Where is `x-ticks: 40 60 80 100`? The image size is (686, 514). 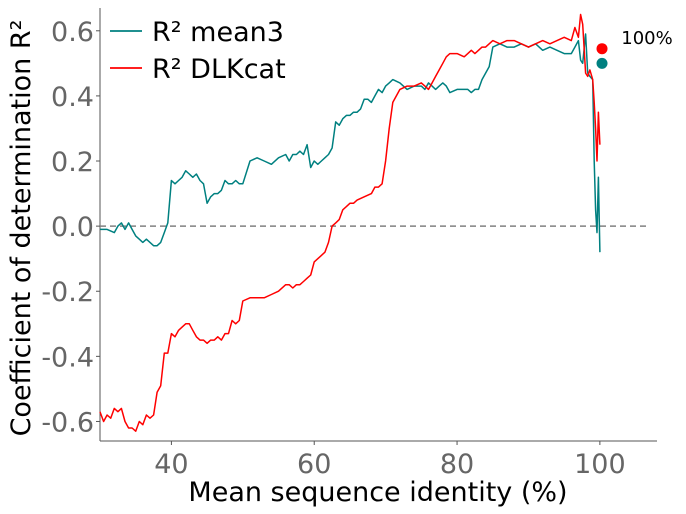
x-ticks: 40 60 80 100 is located at coordinates (390, 460).